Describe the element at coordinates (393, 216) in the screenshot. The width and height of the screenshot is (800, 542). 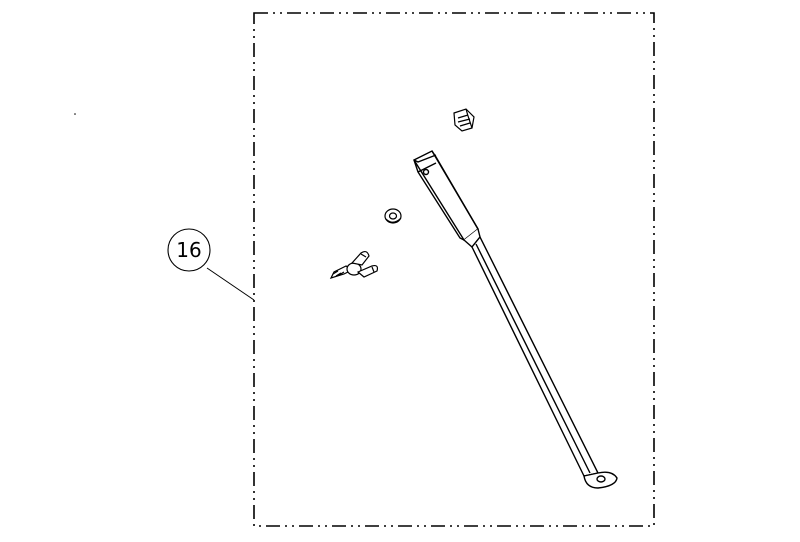
I see `washer` at that location.